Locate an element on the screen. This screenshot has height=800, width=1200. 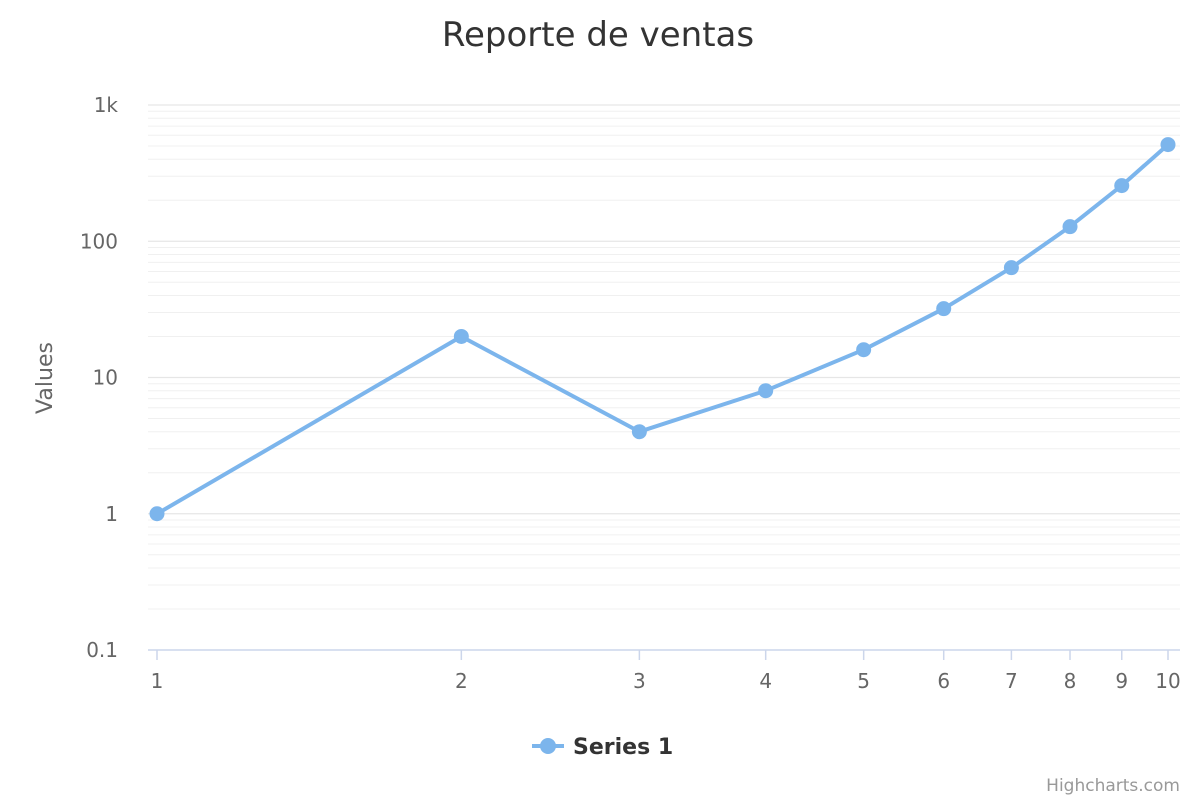
x-tick-label: 2 is located at coordinates (461, 681).